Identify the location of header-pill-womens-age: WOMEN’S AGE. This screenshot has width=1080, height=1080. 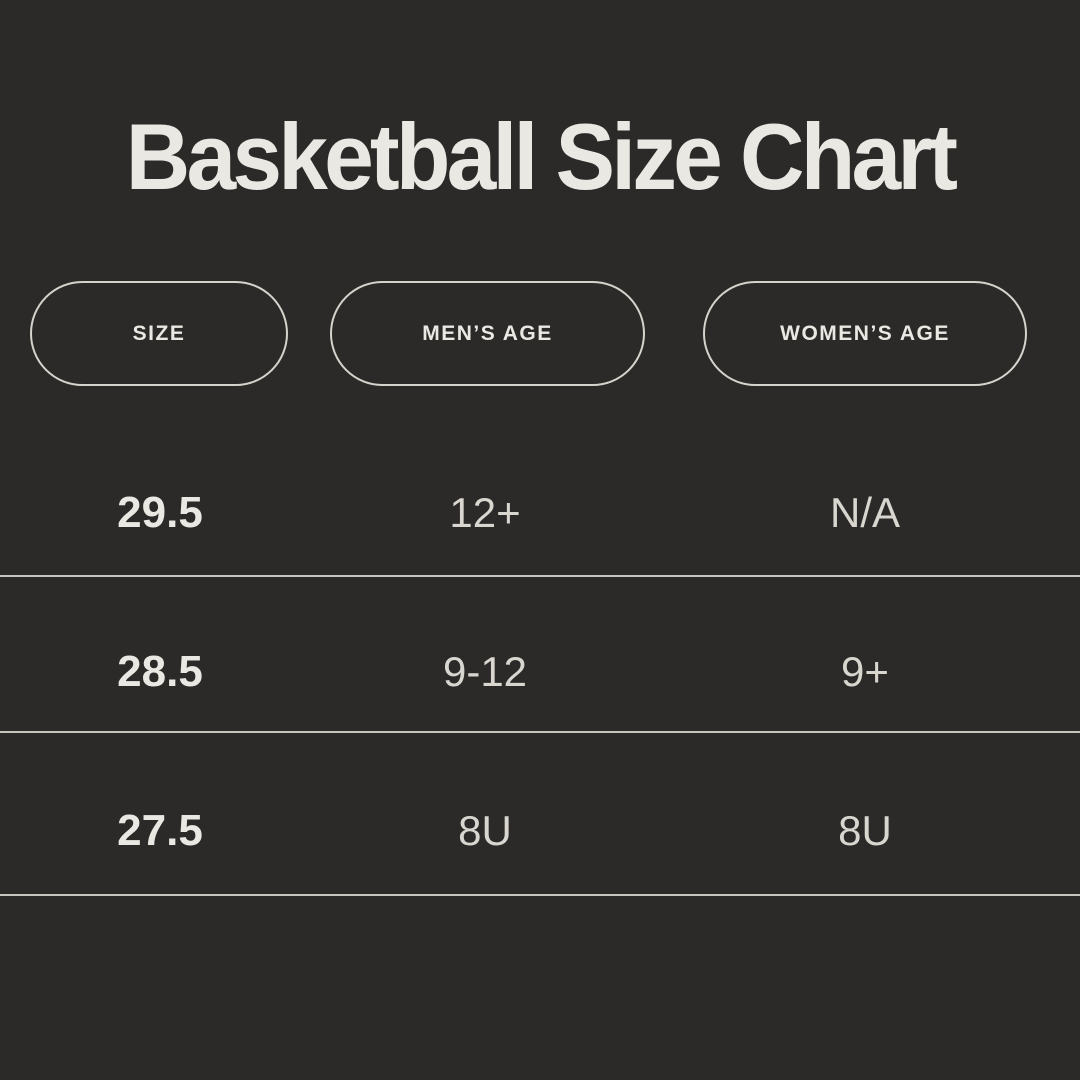
(865, 333).